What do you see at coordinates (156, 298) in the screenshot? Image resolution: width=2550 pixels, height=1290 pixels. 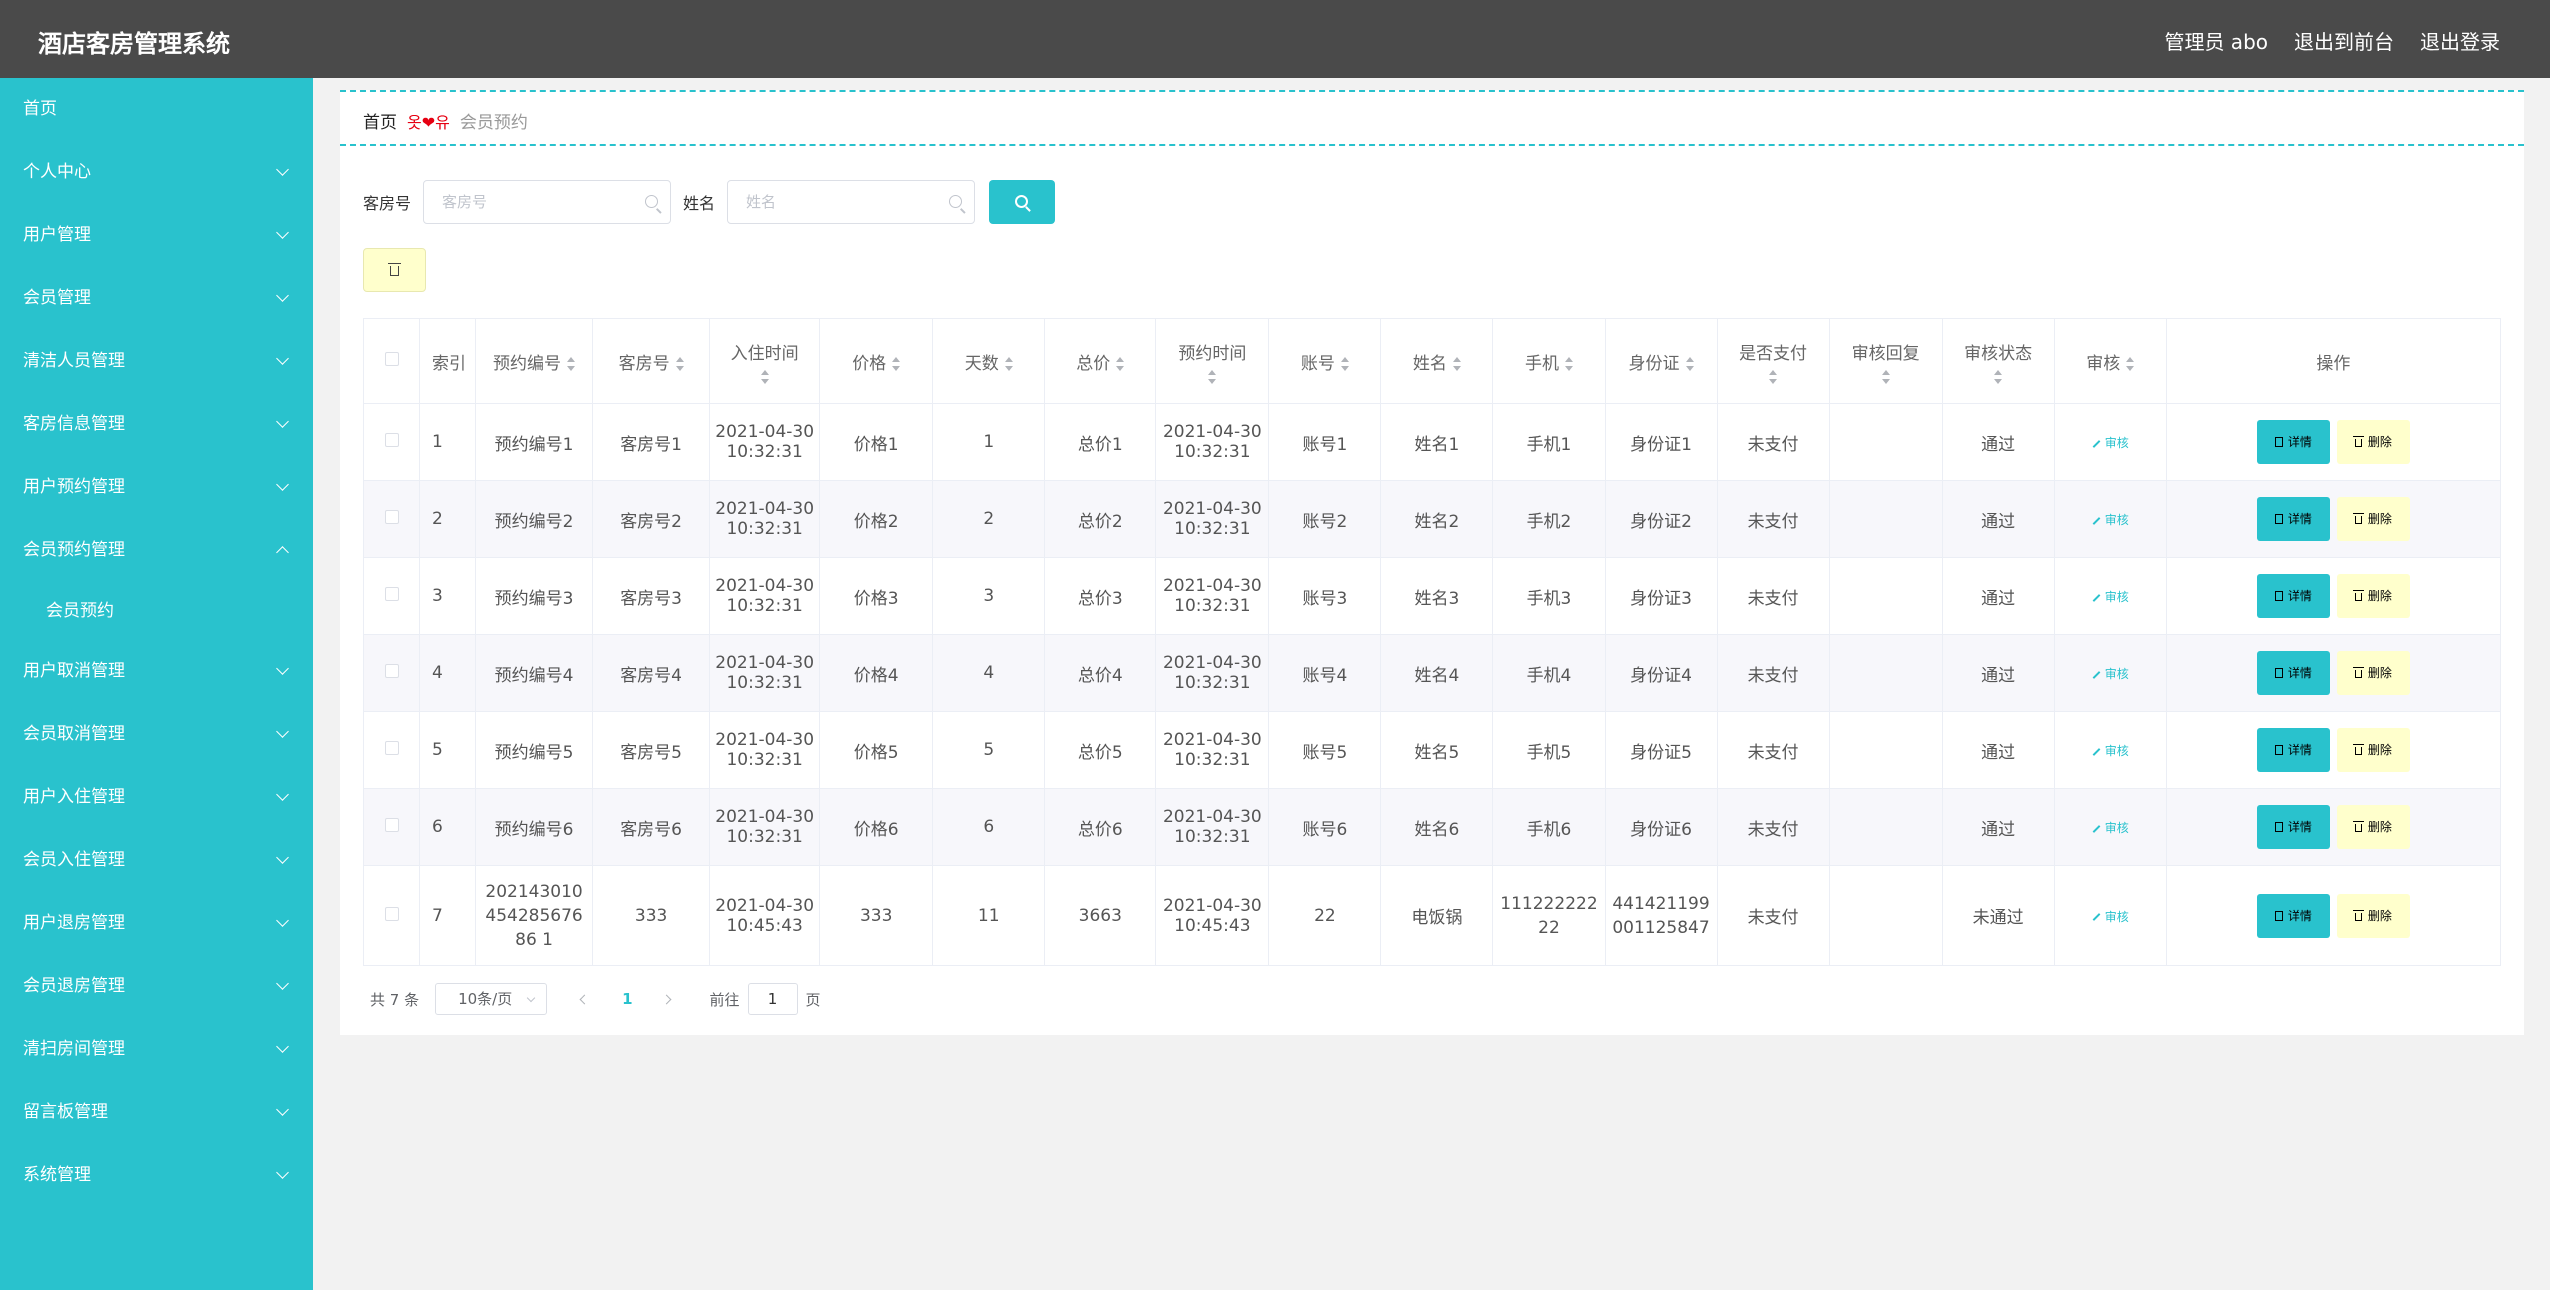 I see `sidebar-item: 会员管理` at bounding box center [156, 298].